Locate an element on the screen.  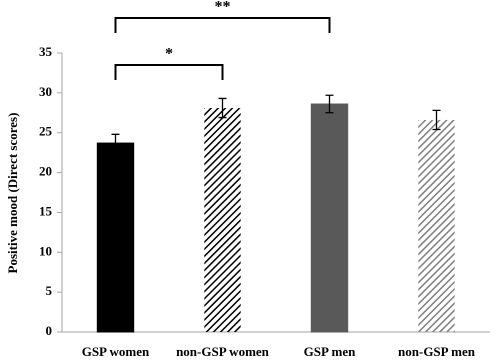
y-tick-label: 15 is located at coordinates (46, 210).